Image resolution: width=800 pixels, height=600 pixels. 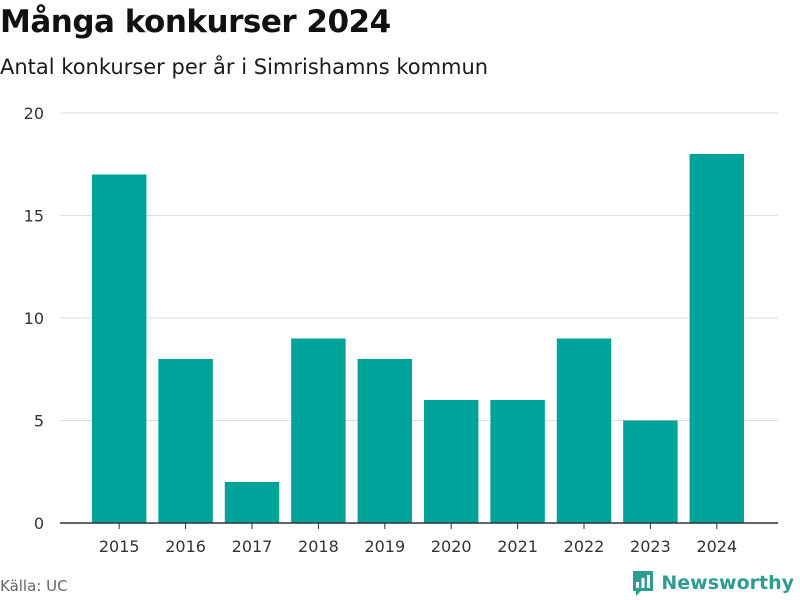 I want to click on x-tick-label: 2024, so click(x=716, y=546).